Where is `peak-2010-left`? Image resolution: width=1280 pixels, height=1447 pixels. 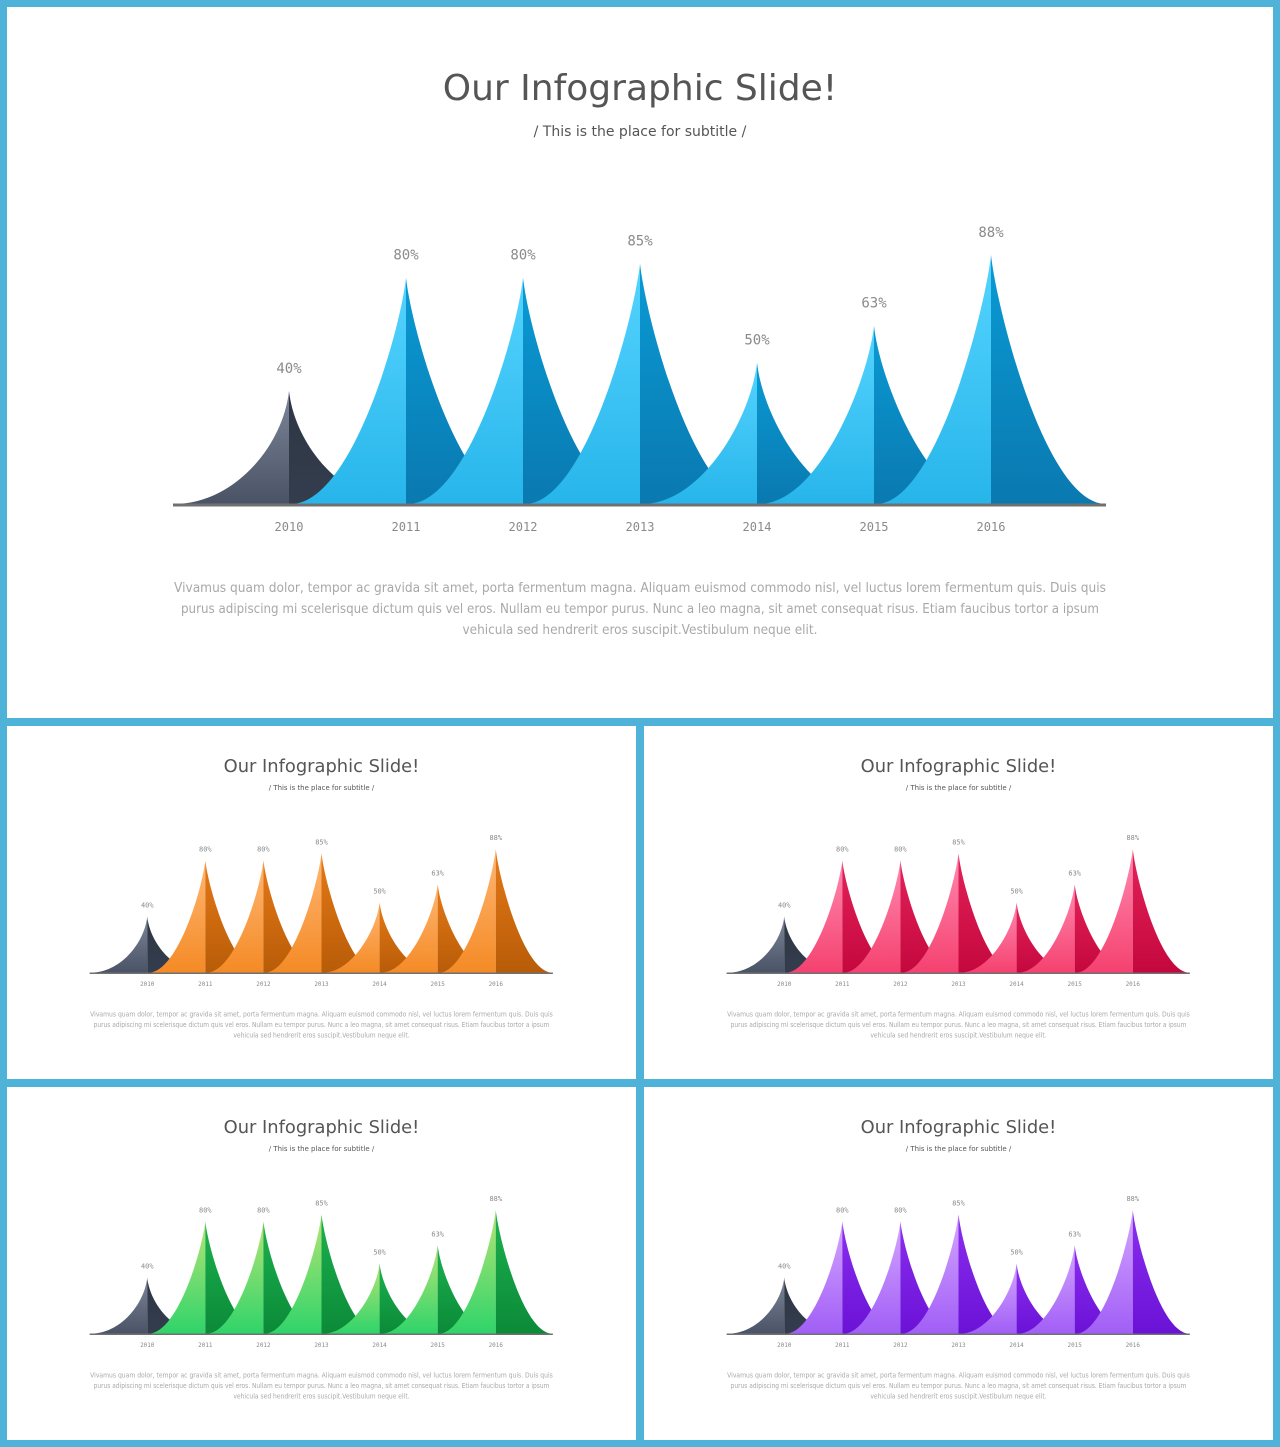
peak-2010-left is located at coordinates (119, 944).